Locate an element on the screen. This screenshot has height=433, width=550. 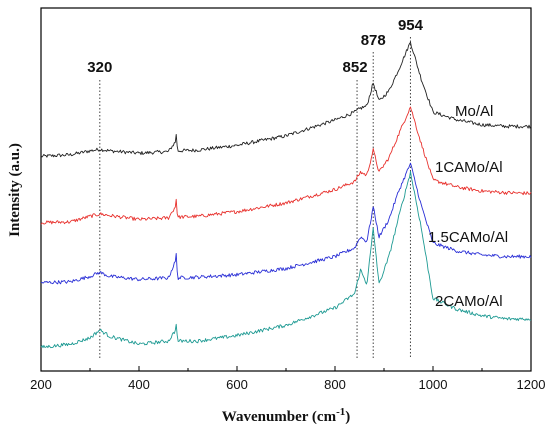
series-label-1: 1CAMo/Al is located at coordinates (469, 167).